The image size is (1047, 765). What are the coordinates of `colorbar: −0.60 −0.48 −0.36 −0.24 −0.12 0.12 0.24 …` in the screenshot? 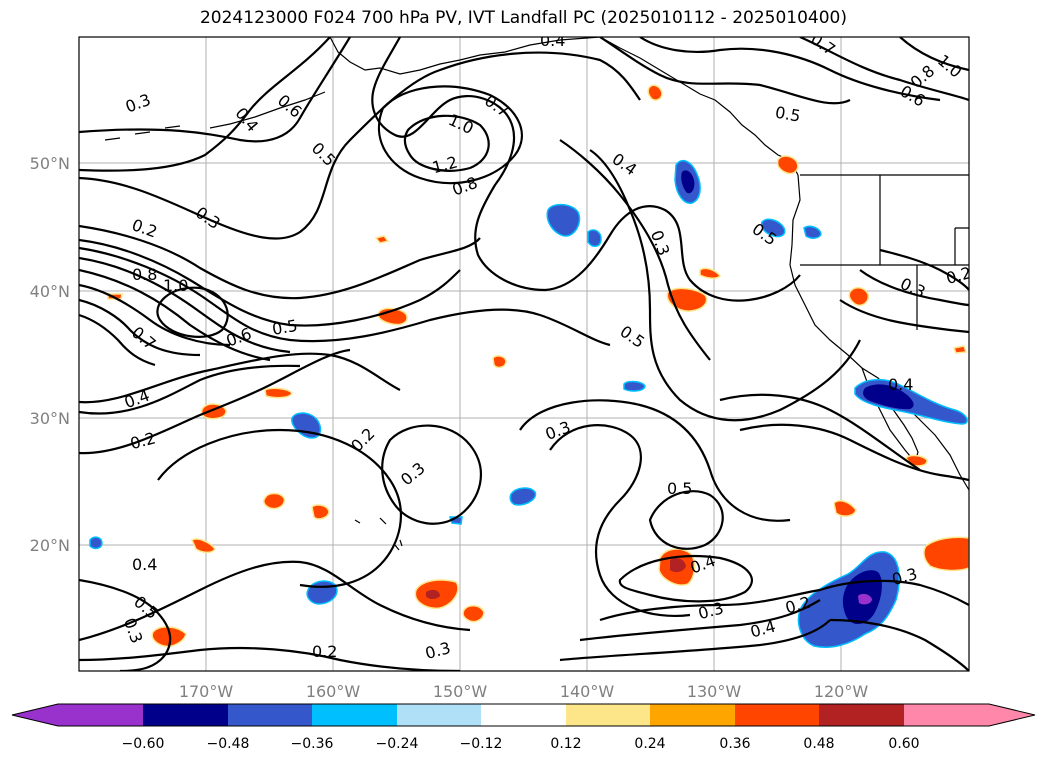 It's located at (523, 727).